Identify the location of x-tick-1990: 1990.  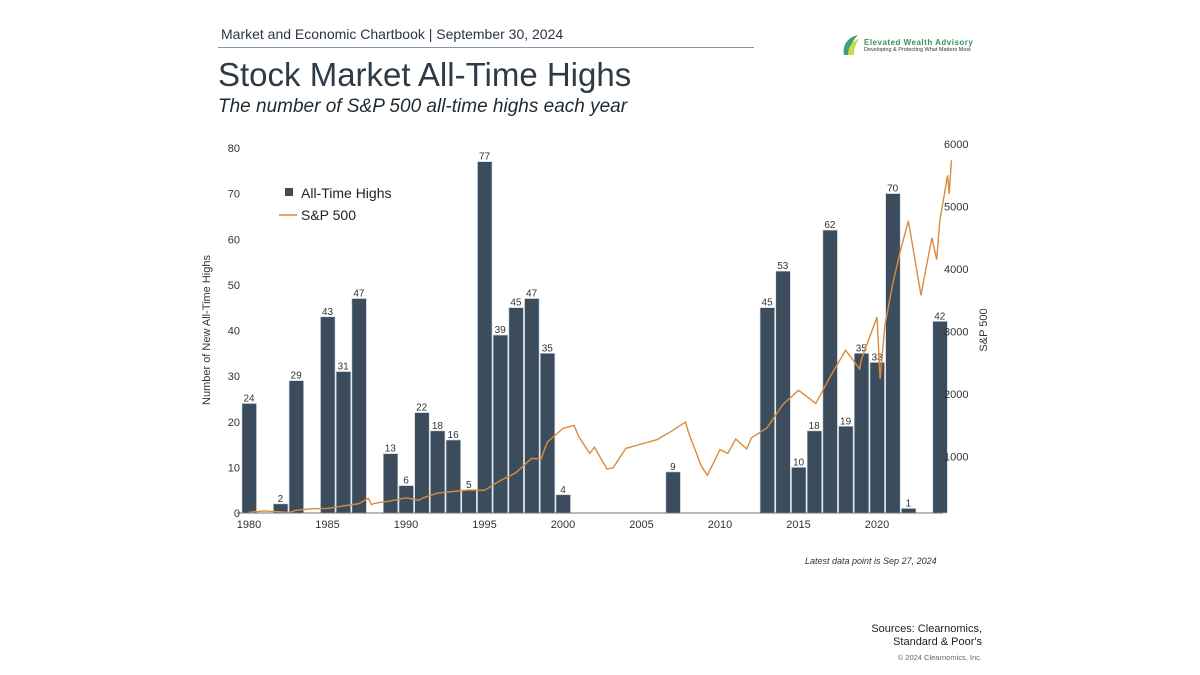
(406, 525).